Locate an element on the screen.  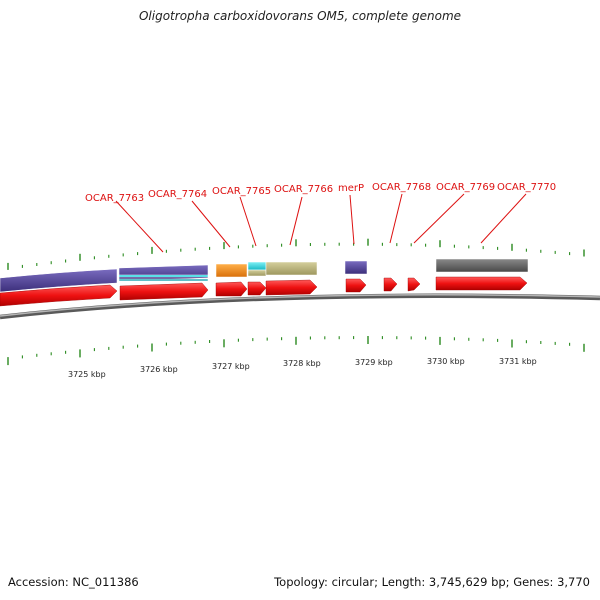
gene-label-ocar-7768: OCAR_7768 is located at coordinates (401, 187).